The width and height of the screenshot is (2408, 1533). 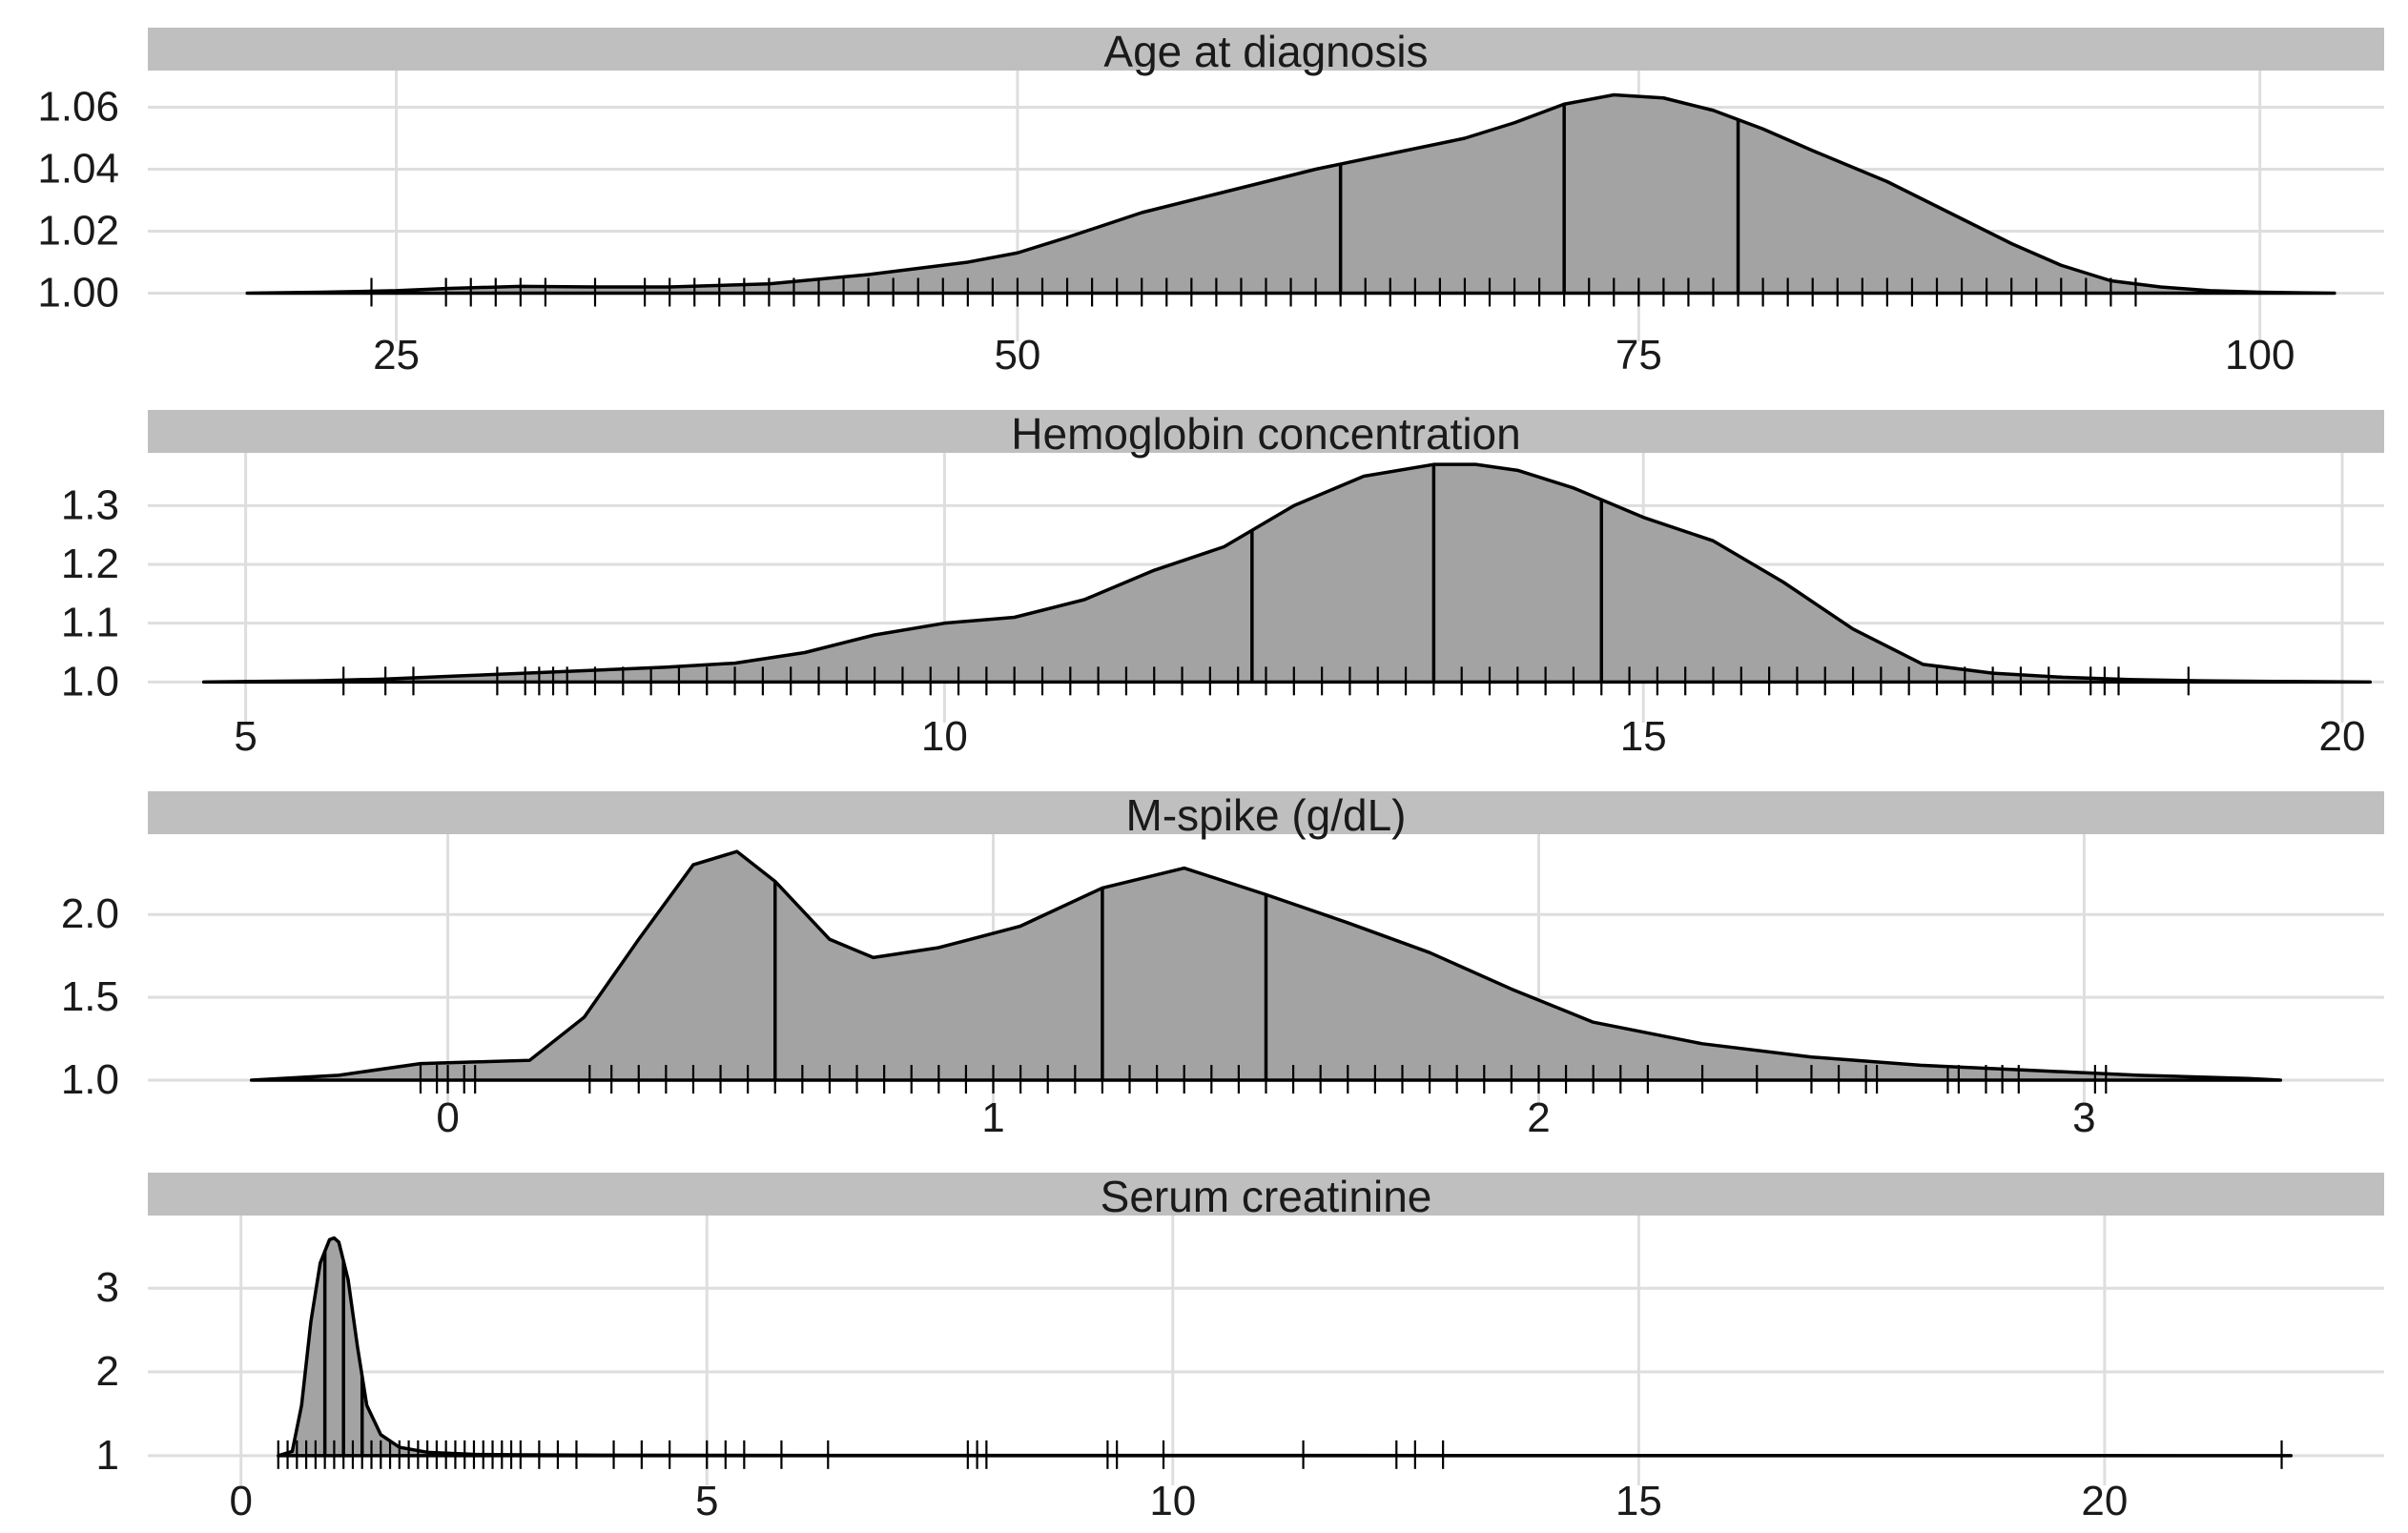 What do you see at coordinates (2083, 1117) in the screenshot?
I see `x-tick-label: 3` at bounding box center [2083, 1117].